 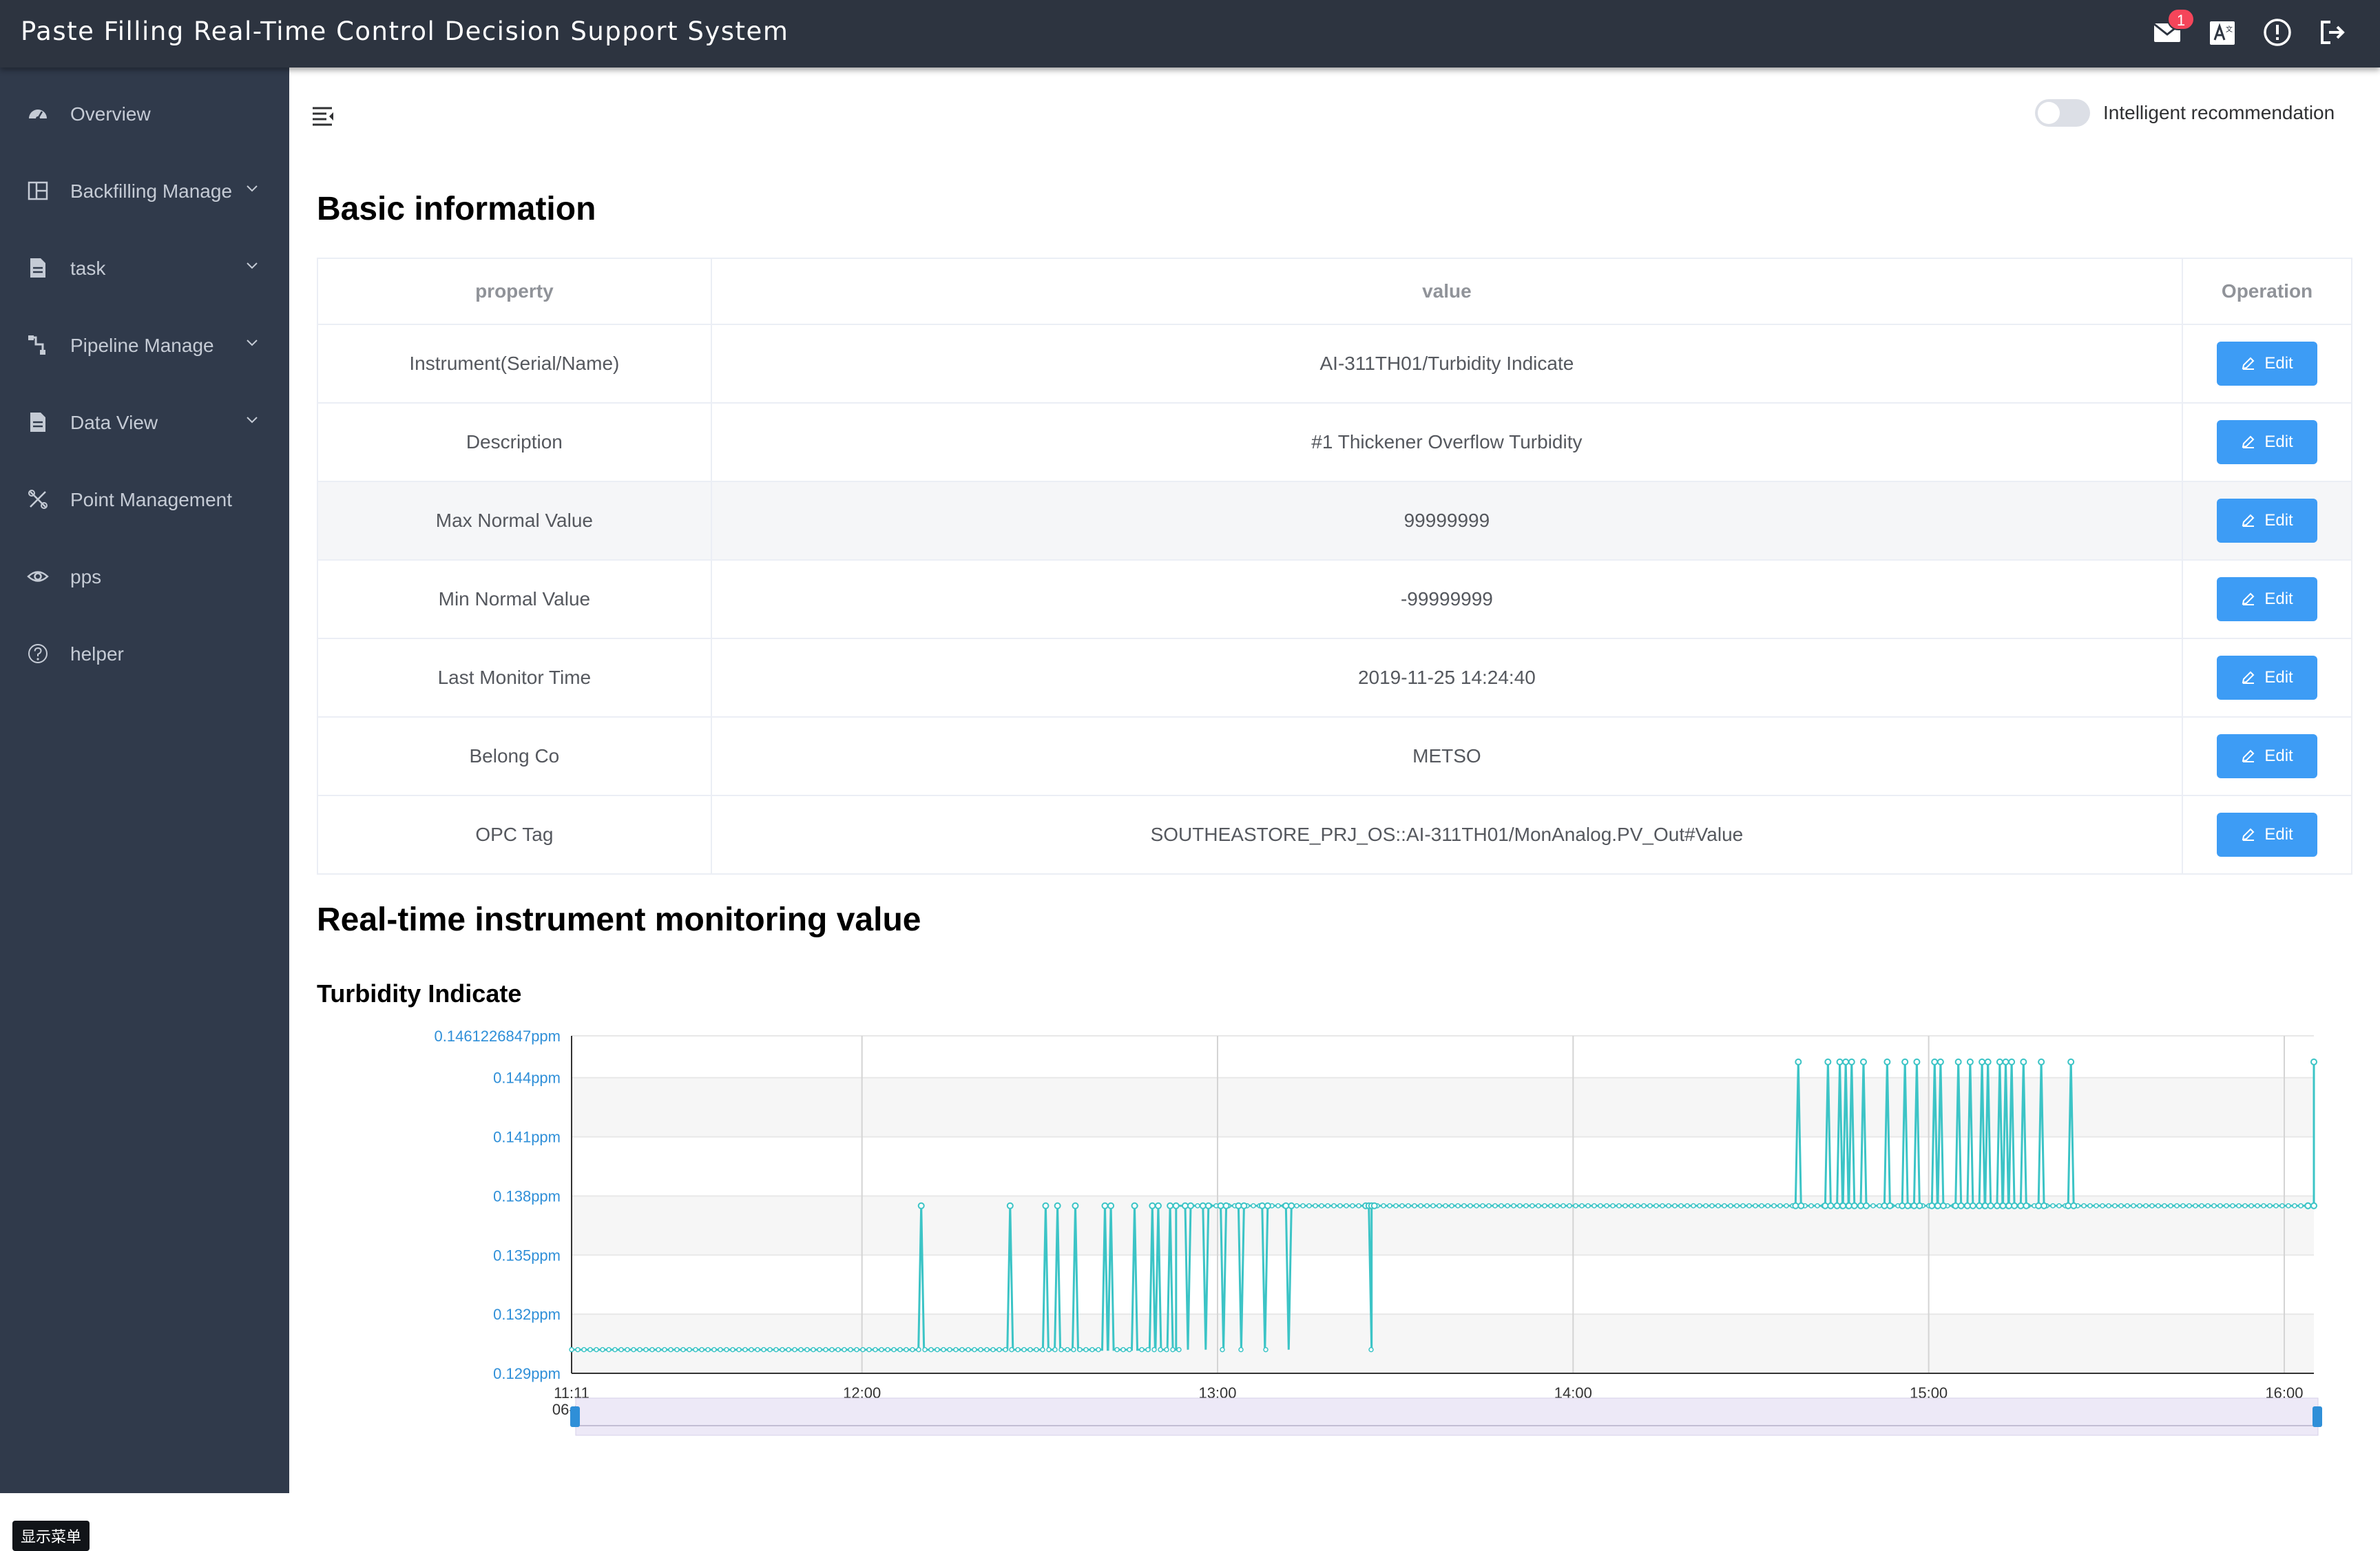 What do you see at coordinates (514, 521) in the screenshot?
I see `property-cell: Max Normal Value` at bounding box center [514, 521].